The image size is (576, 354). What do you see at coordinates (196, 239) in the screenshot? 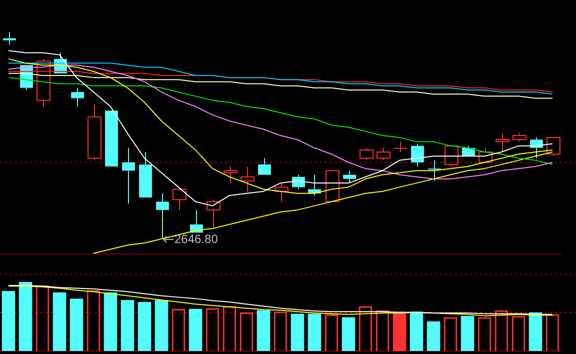
I see `annotation: 2646.80` at bounding box center [196, 239].